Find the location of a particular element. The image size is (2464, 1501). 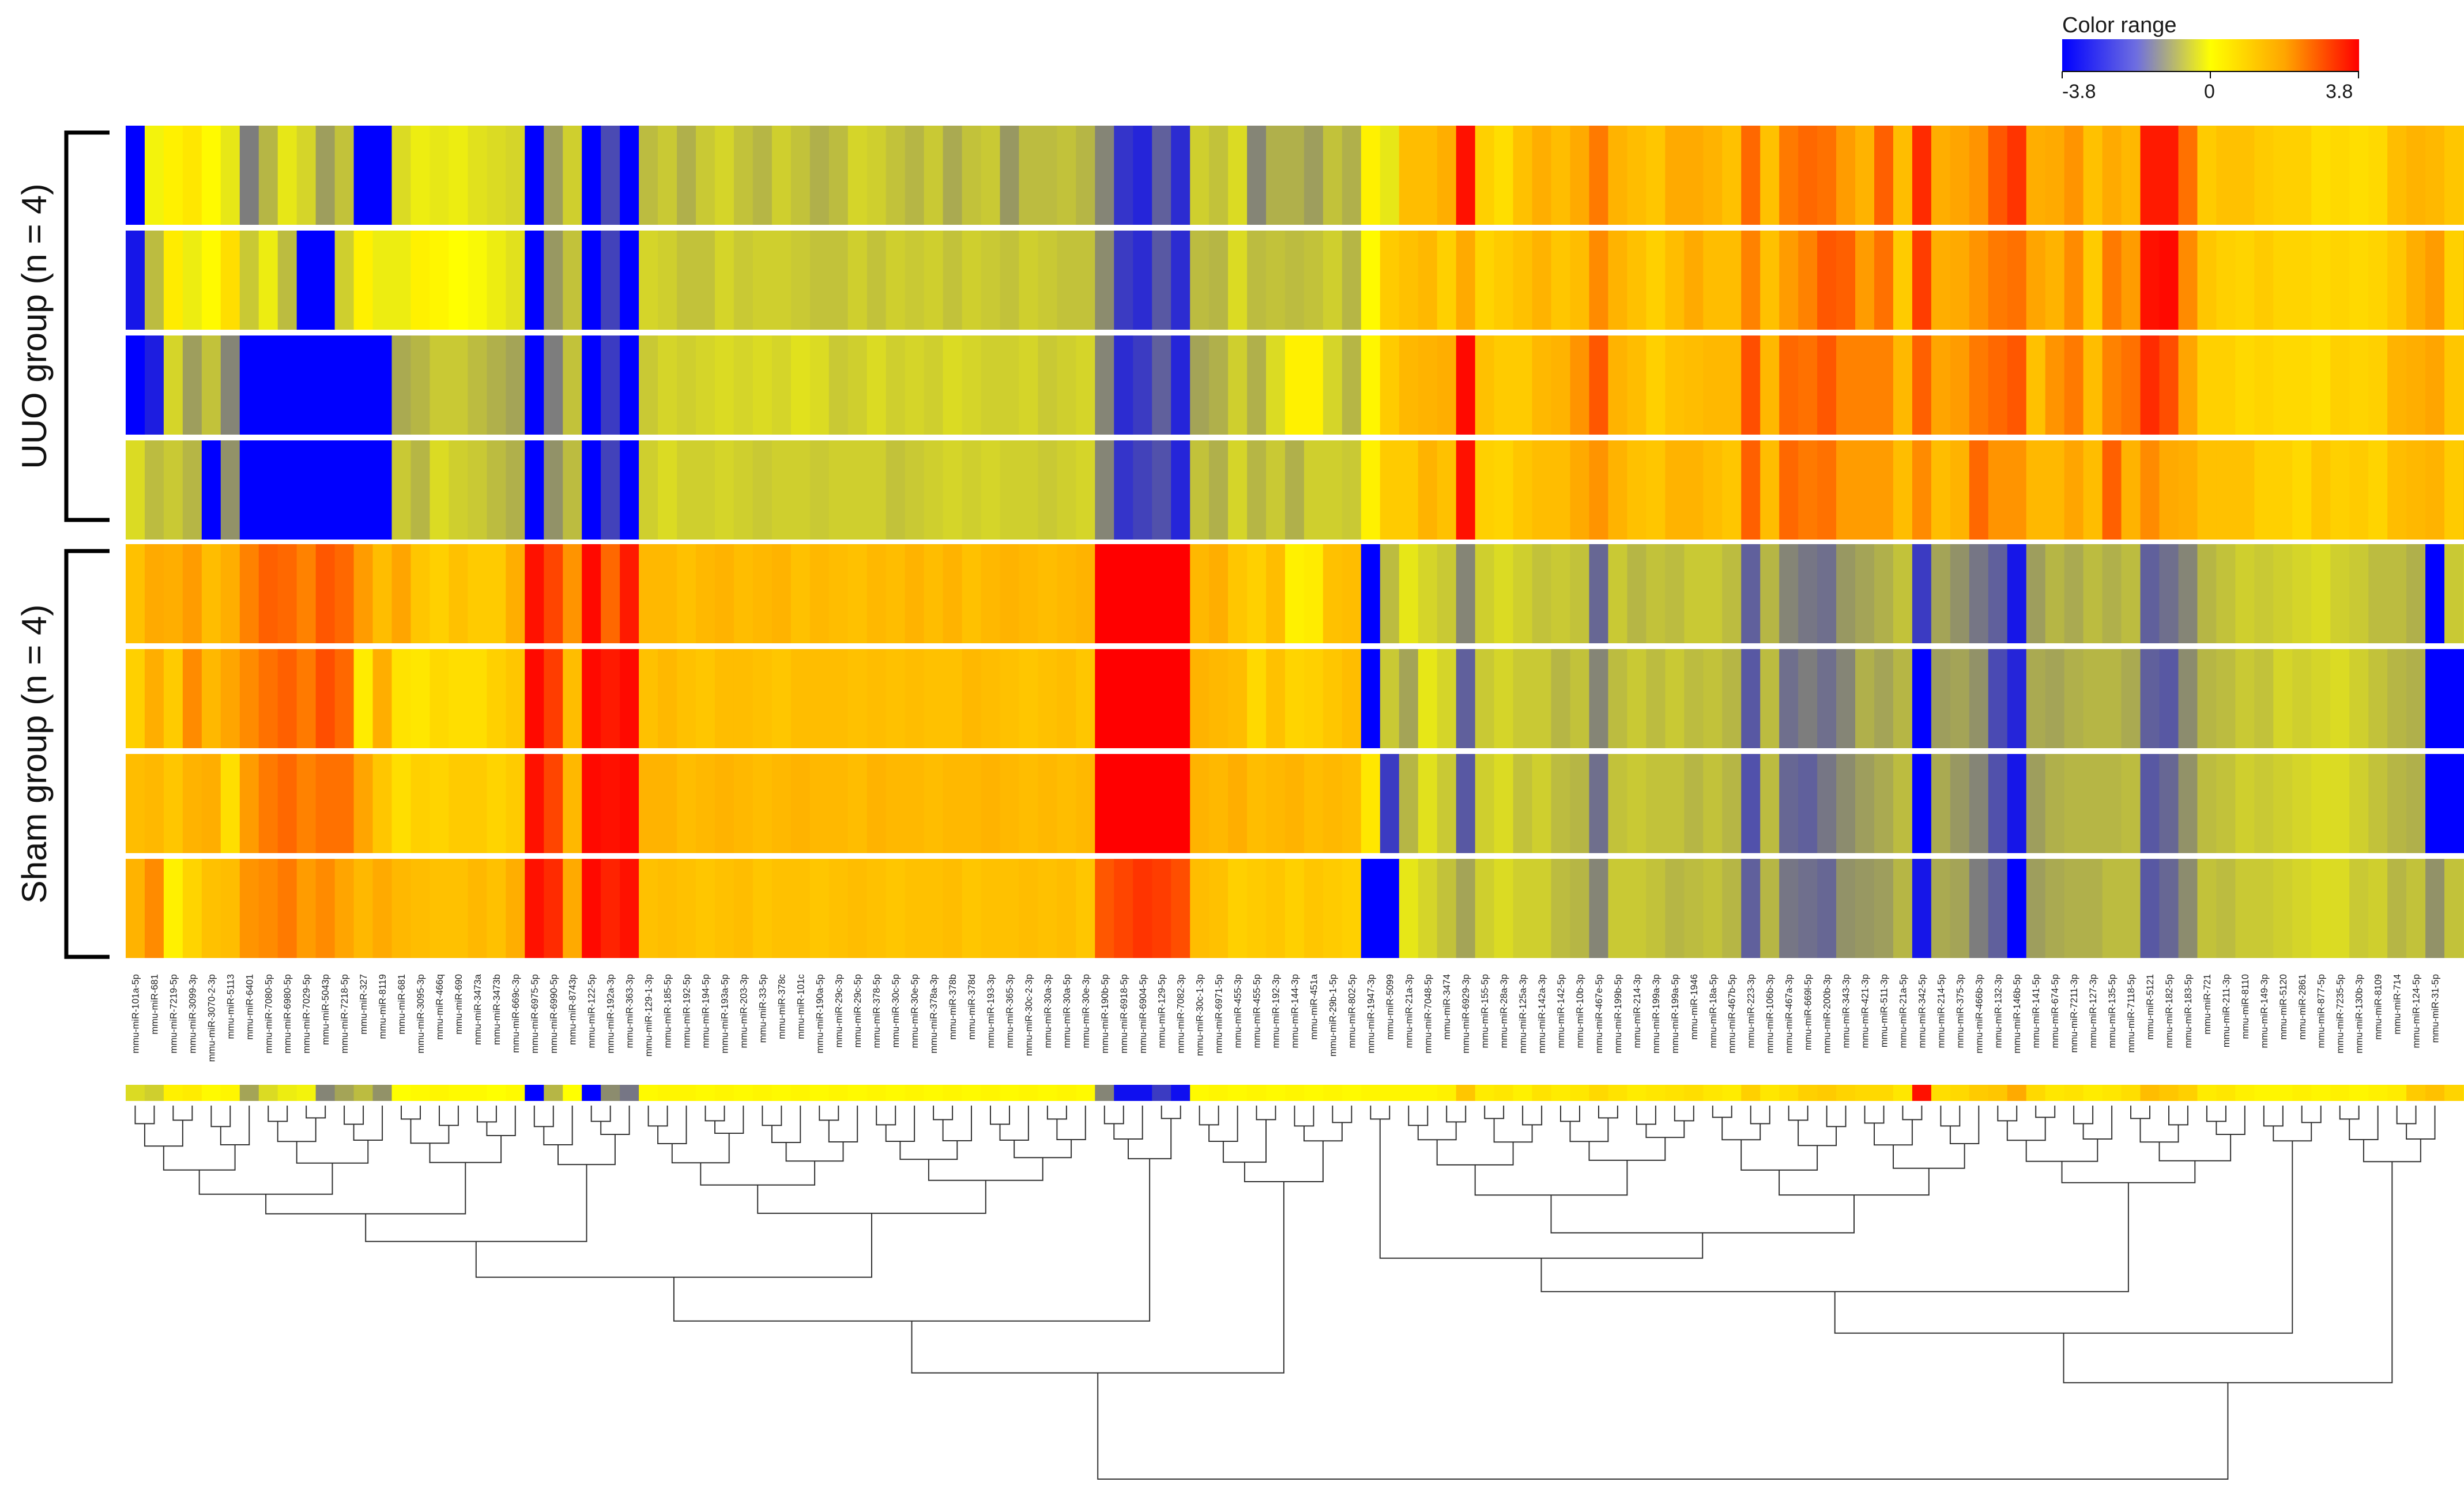

column-label: mmu-miR-8109 is located at coordinates (2378, 1007).